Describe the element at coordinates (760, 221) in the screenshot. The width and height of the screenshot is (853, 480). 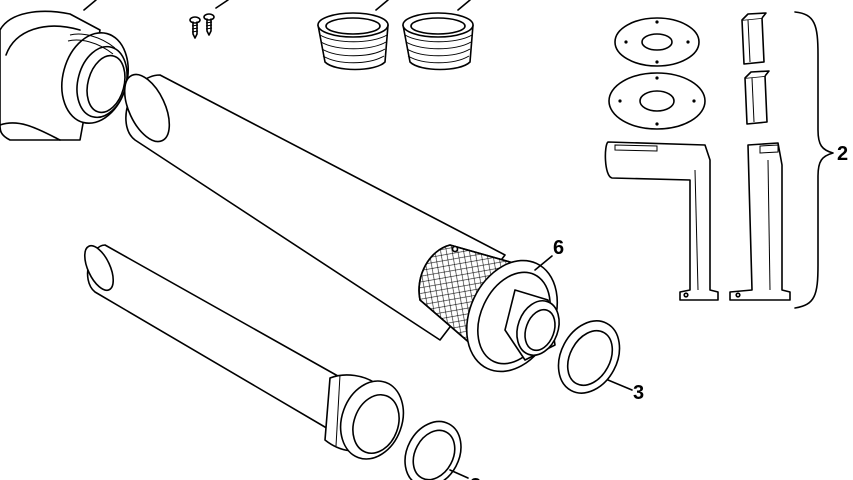
I see `bracket-right` at that location.